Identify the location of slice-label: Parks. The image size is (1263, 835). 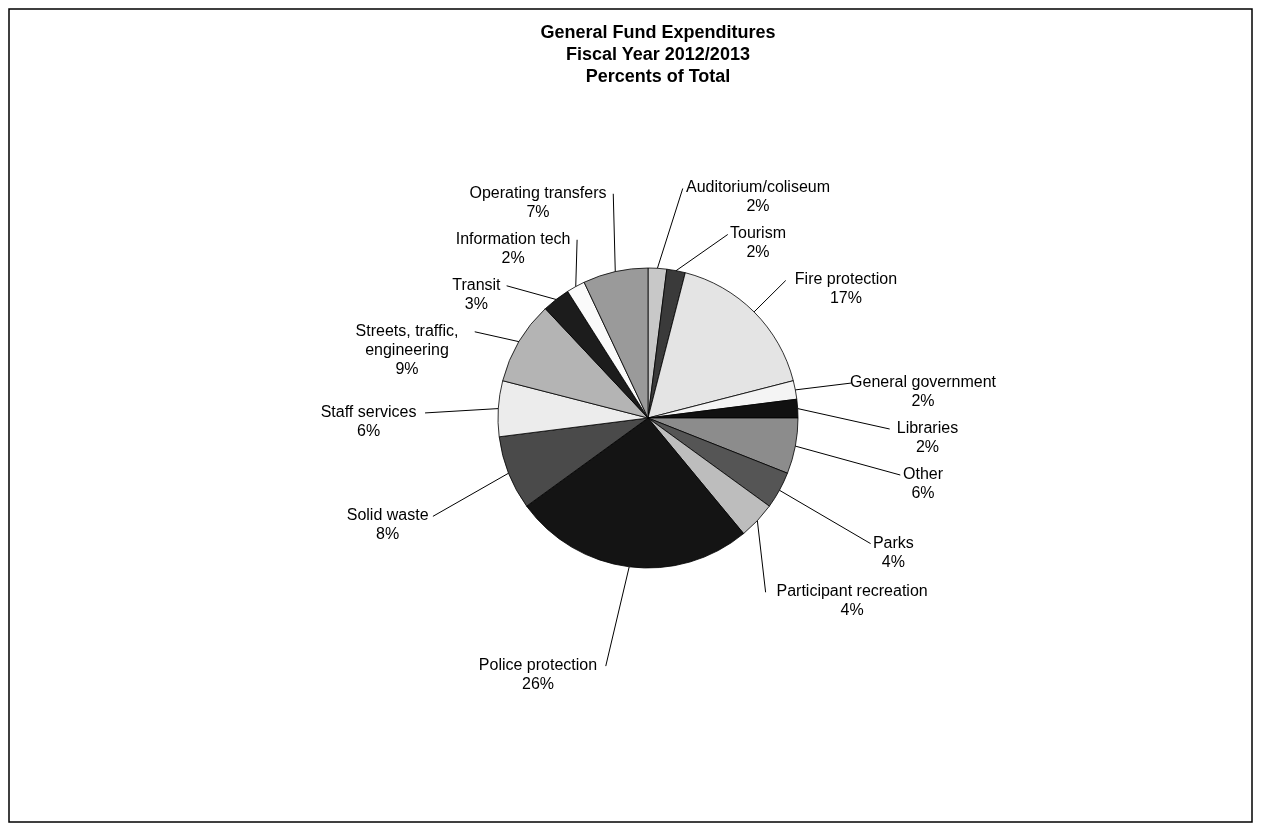
(893, 542).